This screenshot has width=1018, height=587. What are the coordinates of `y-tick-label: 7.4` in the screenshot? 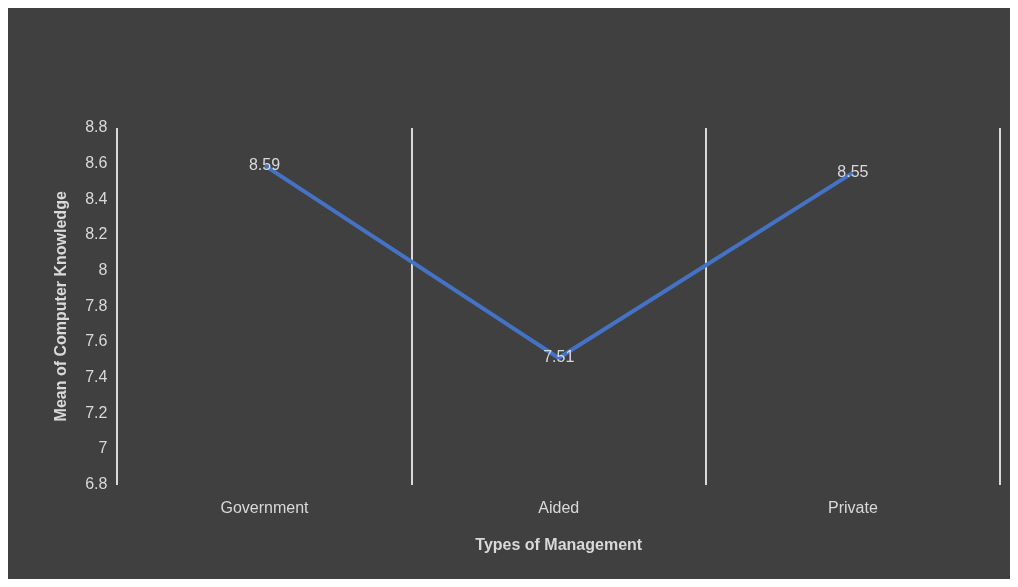 It's located at (96, 377).